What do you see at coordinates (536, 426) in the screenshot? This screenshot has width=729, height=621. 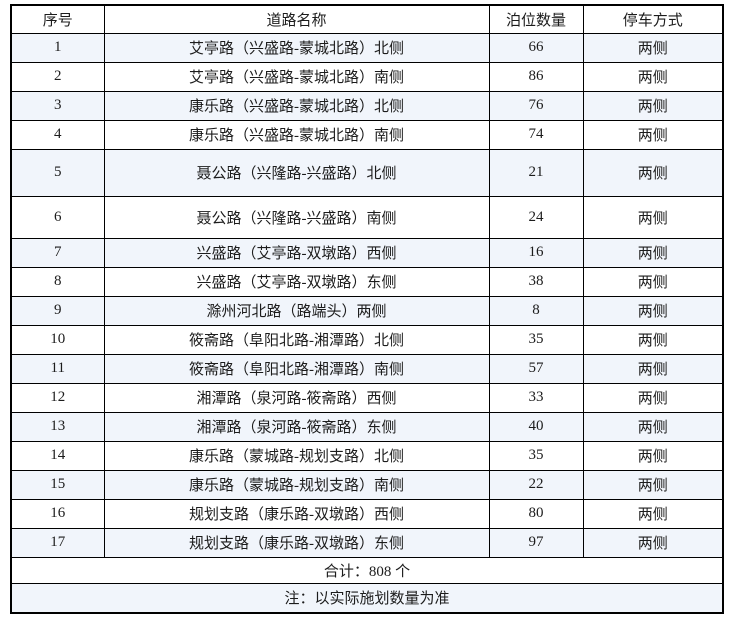 I see `cell-berth-count: 40` at bounding box center [536, 426].